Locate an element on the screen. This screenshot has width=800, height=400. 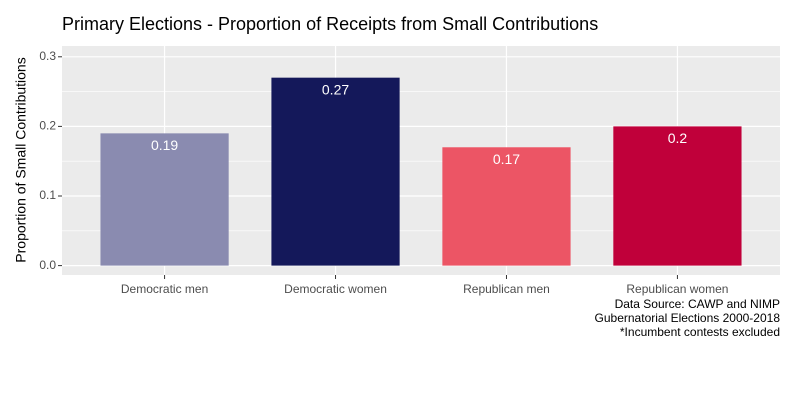
caption: Gubernatorial Elections 2000-2018 is located at coordinates (688, 318).